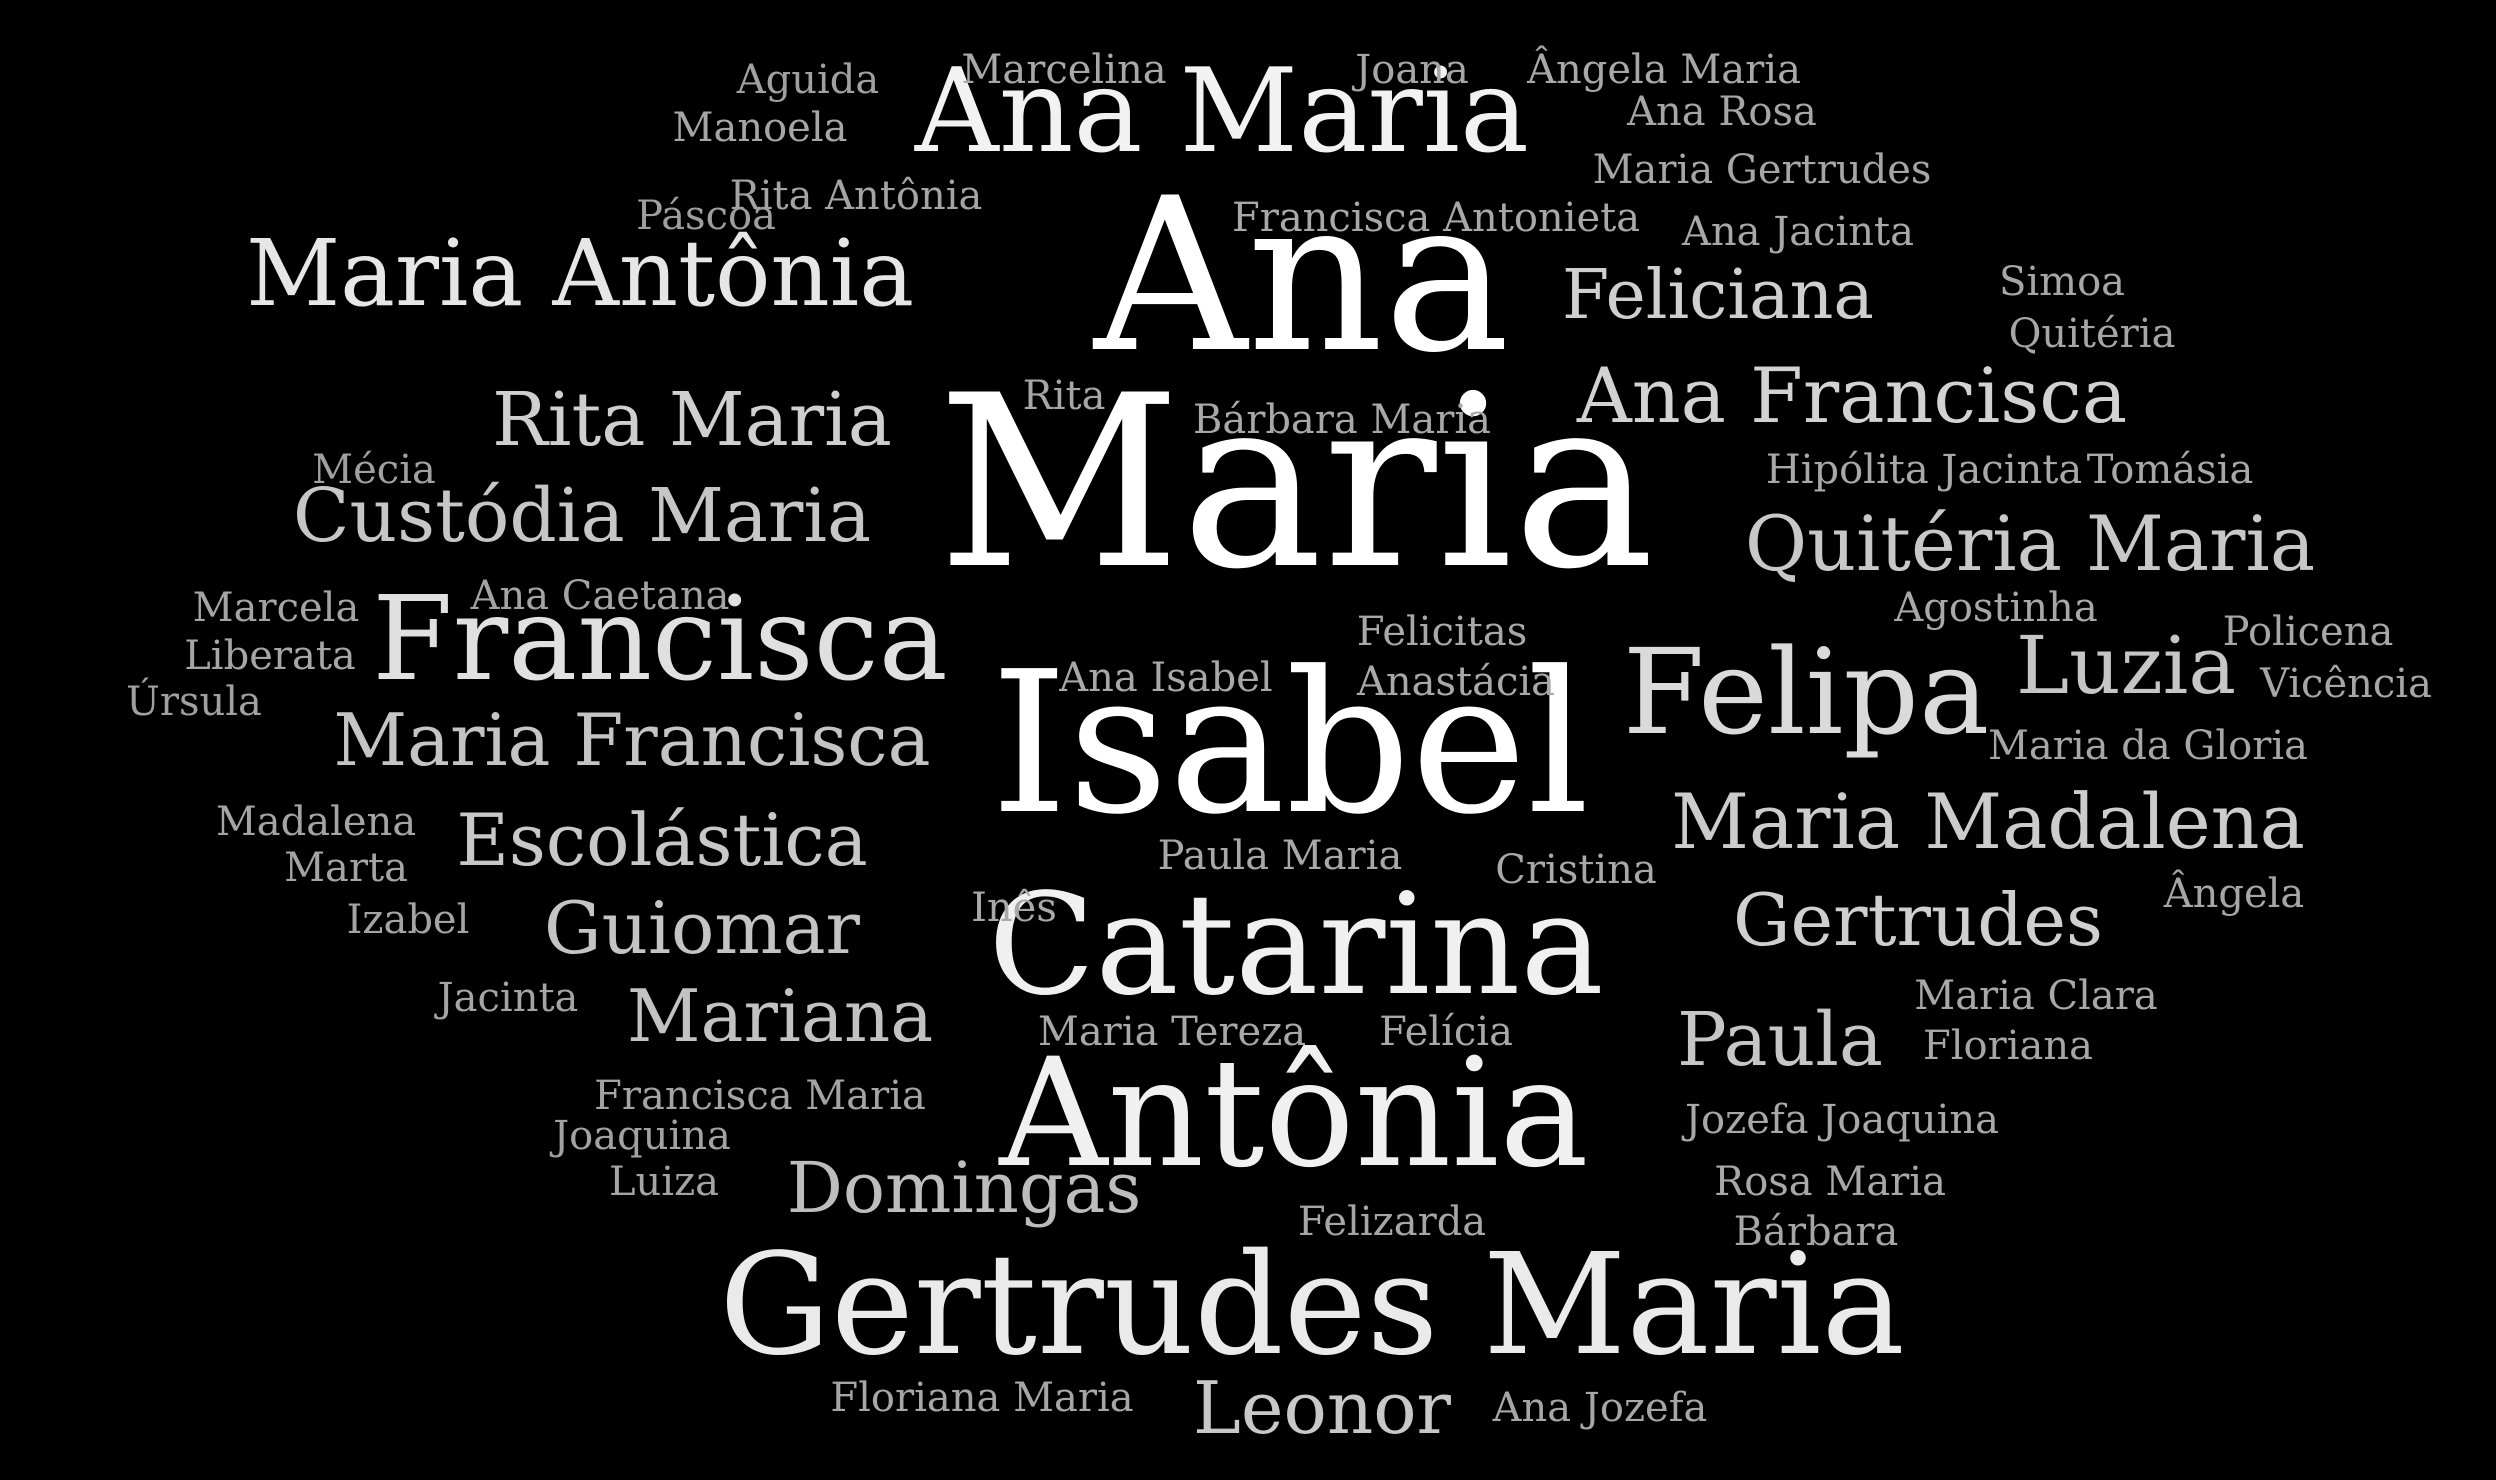  I want to click on word-angela: Ângela, so click(2234, 894).